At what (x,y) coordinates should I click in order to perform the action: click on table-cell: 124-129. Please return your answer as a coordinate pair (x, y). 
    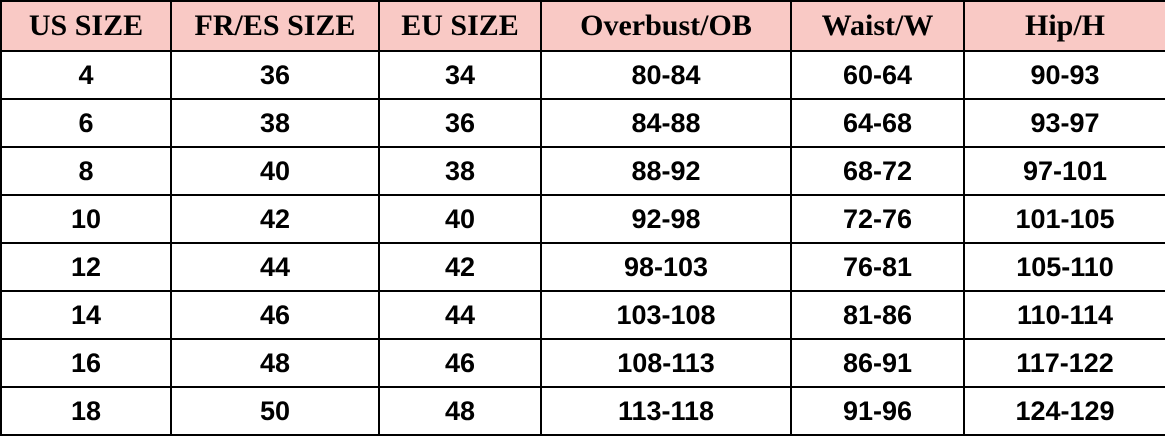
    Looking at the image, I should click on (1064, 411).